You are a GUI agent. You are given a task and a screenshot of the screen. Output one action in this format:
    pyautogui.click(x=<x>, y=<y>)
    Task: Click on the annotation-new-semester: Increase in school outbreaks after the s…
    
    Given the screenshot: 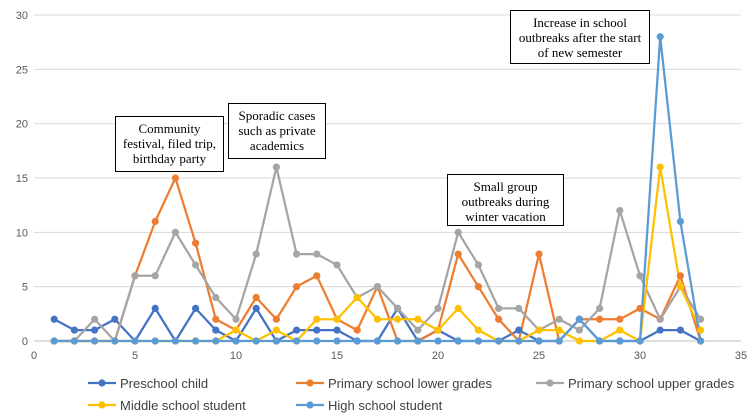 What is the action you would take?
    pyautogui.click(x=580, y=37)
    